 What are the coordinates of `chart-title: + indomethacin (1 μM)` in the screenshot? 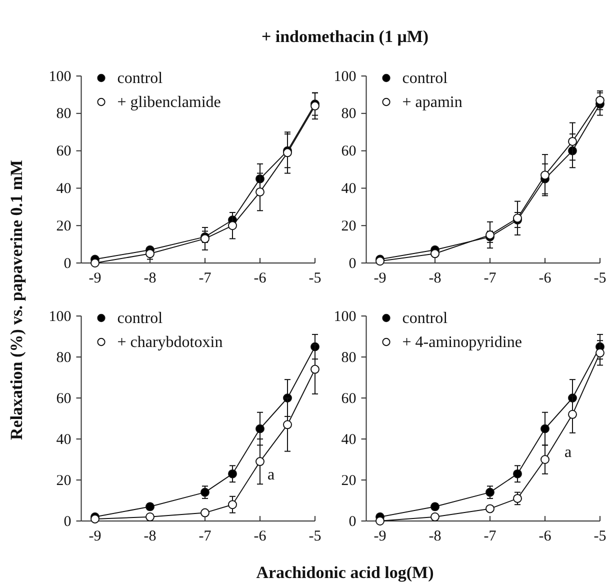 It's located at (345, 36).